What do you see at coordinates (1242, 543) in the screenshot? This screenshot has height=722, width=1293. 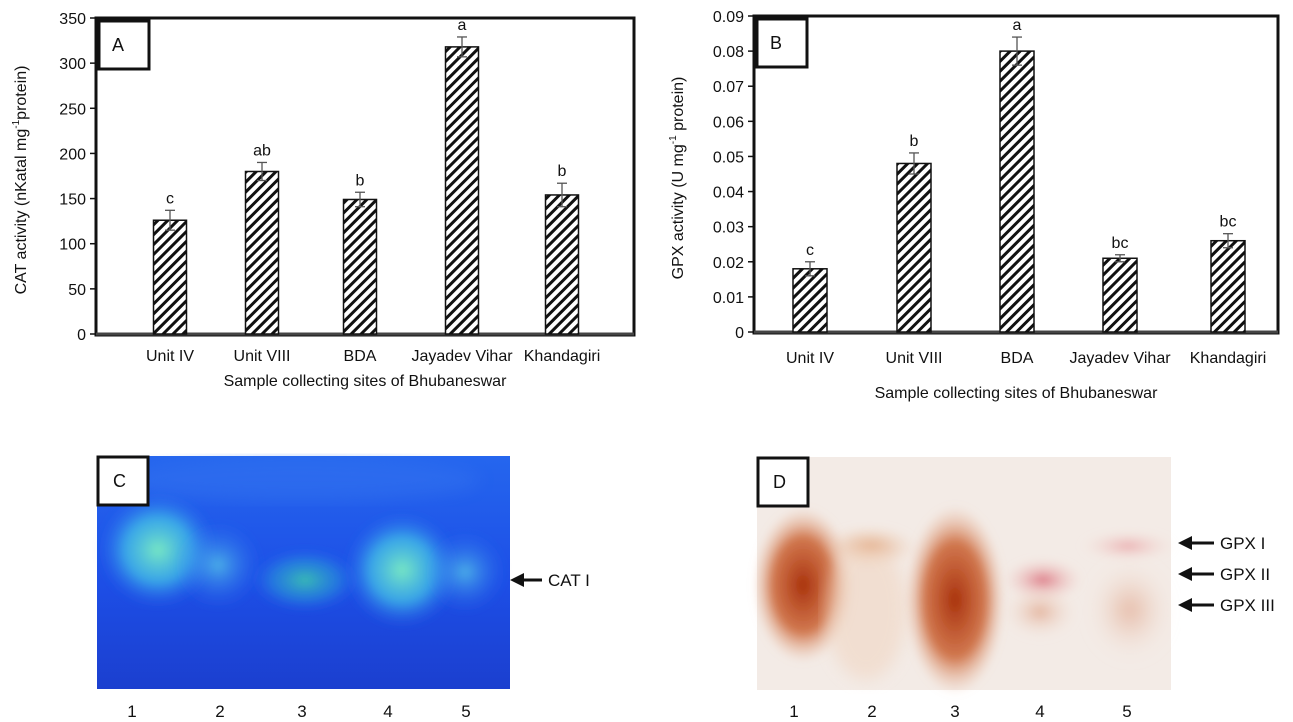 I see `gel-d-band-label-gpx-i: GPX I` at bounding box center [1242, 543].